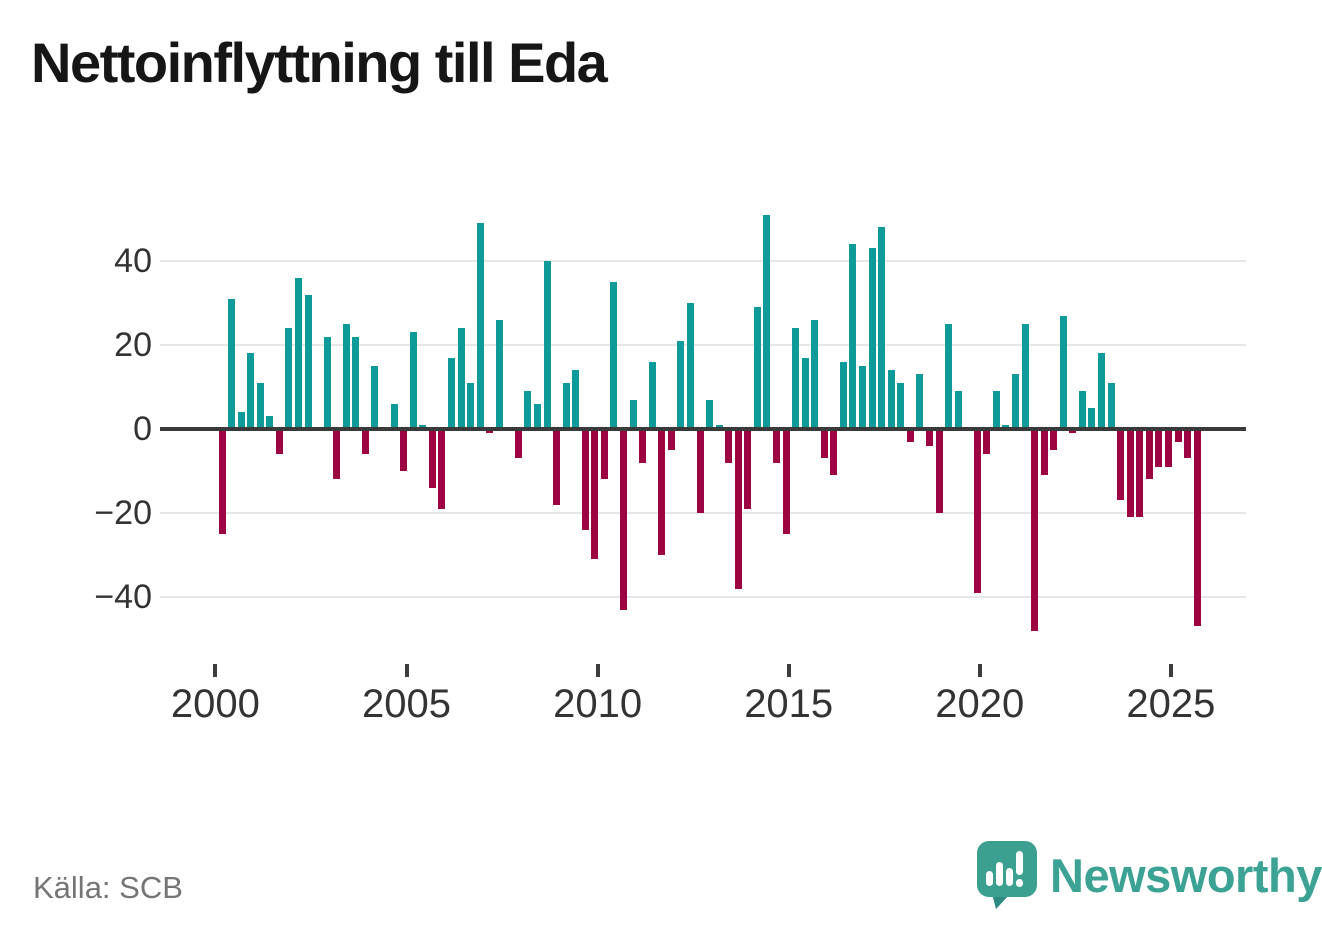  I want to click on bar-2000-q3, so click(241, 420).